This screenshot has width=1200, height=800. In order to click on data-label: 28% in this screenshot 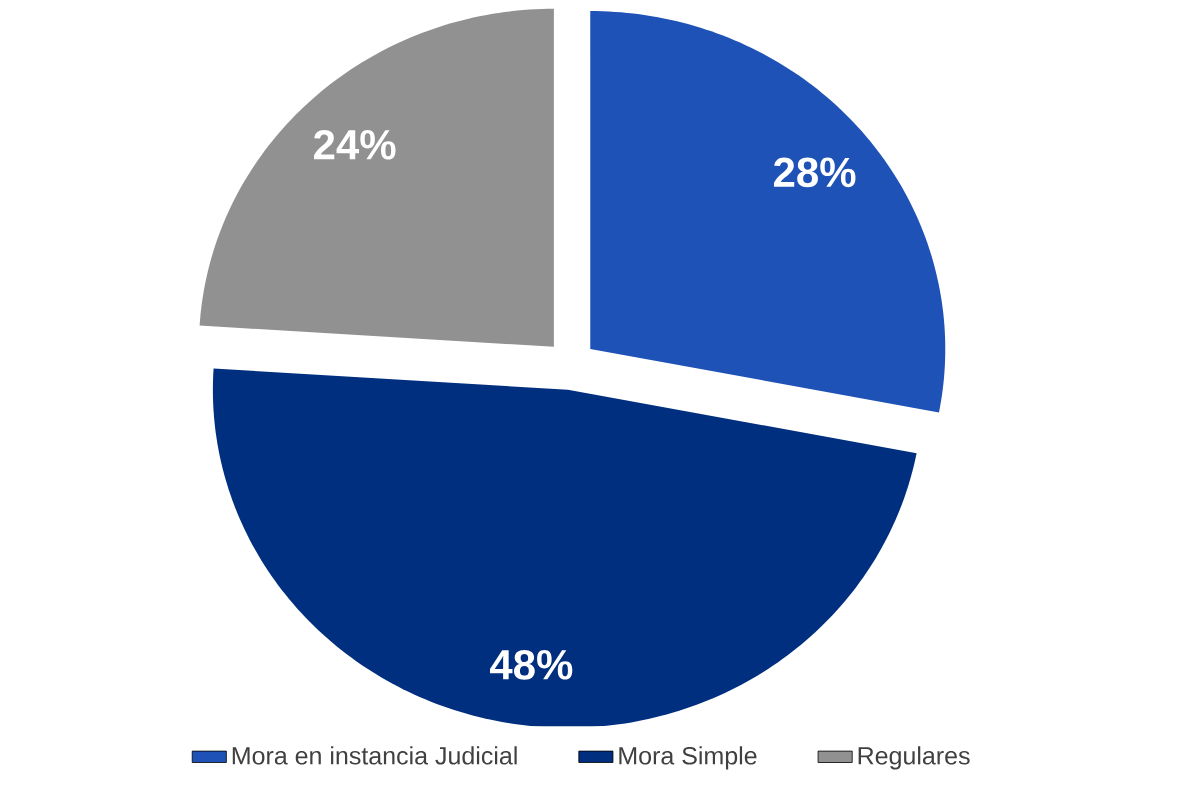, I will do `click(814, 172)`.